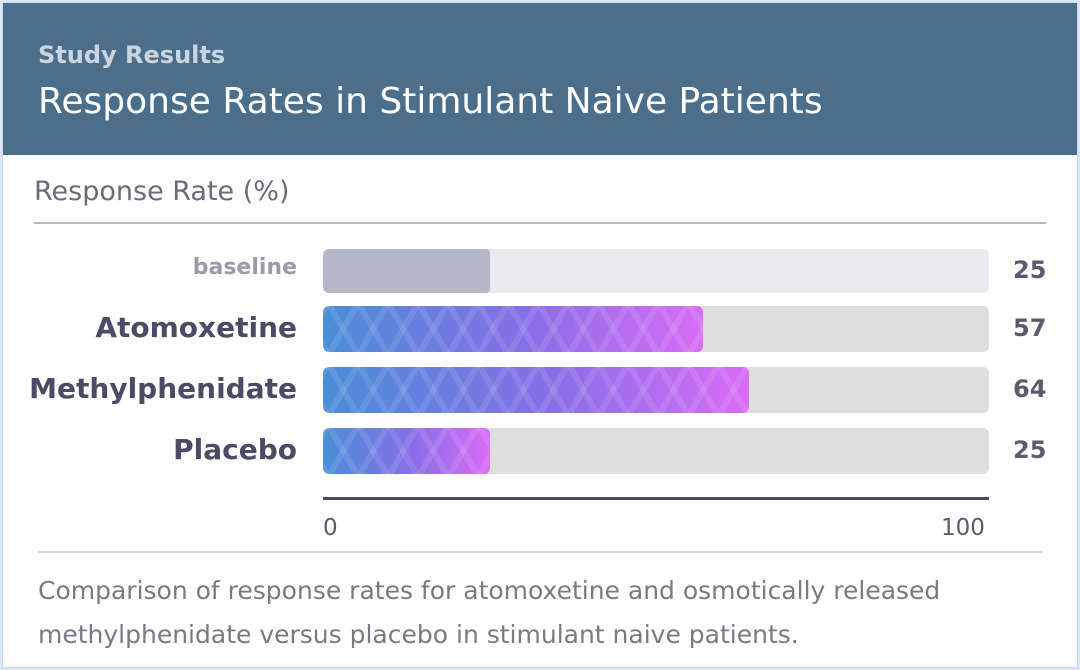  Describe the element at coordinates (540, 552) in the screenshot. I see `bottom-divider` at that location.